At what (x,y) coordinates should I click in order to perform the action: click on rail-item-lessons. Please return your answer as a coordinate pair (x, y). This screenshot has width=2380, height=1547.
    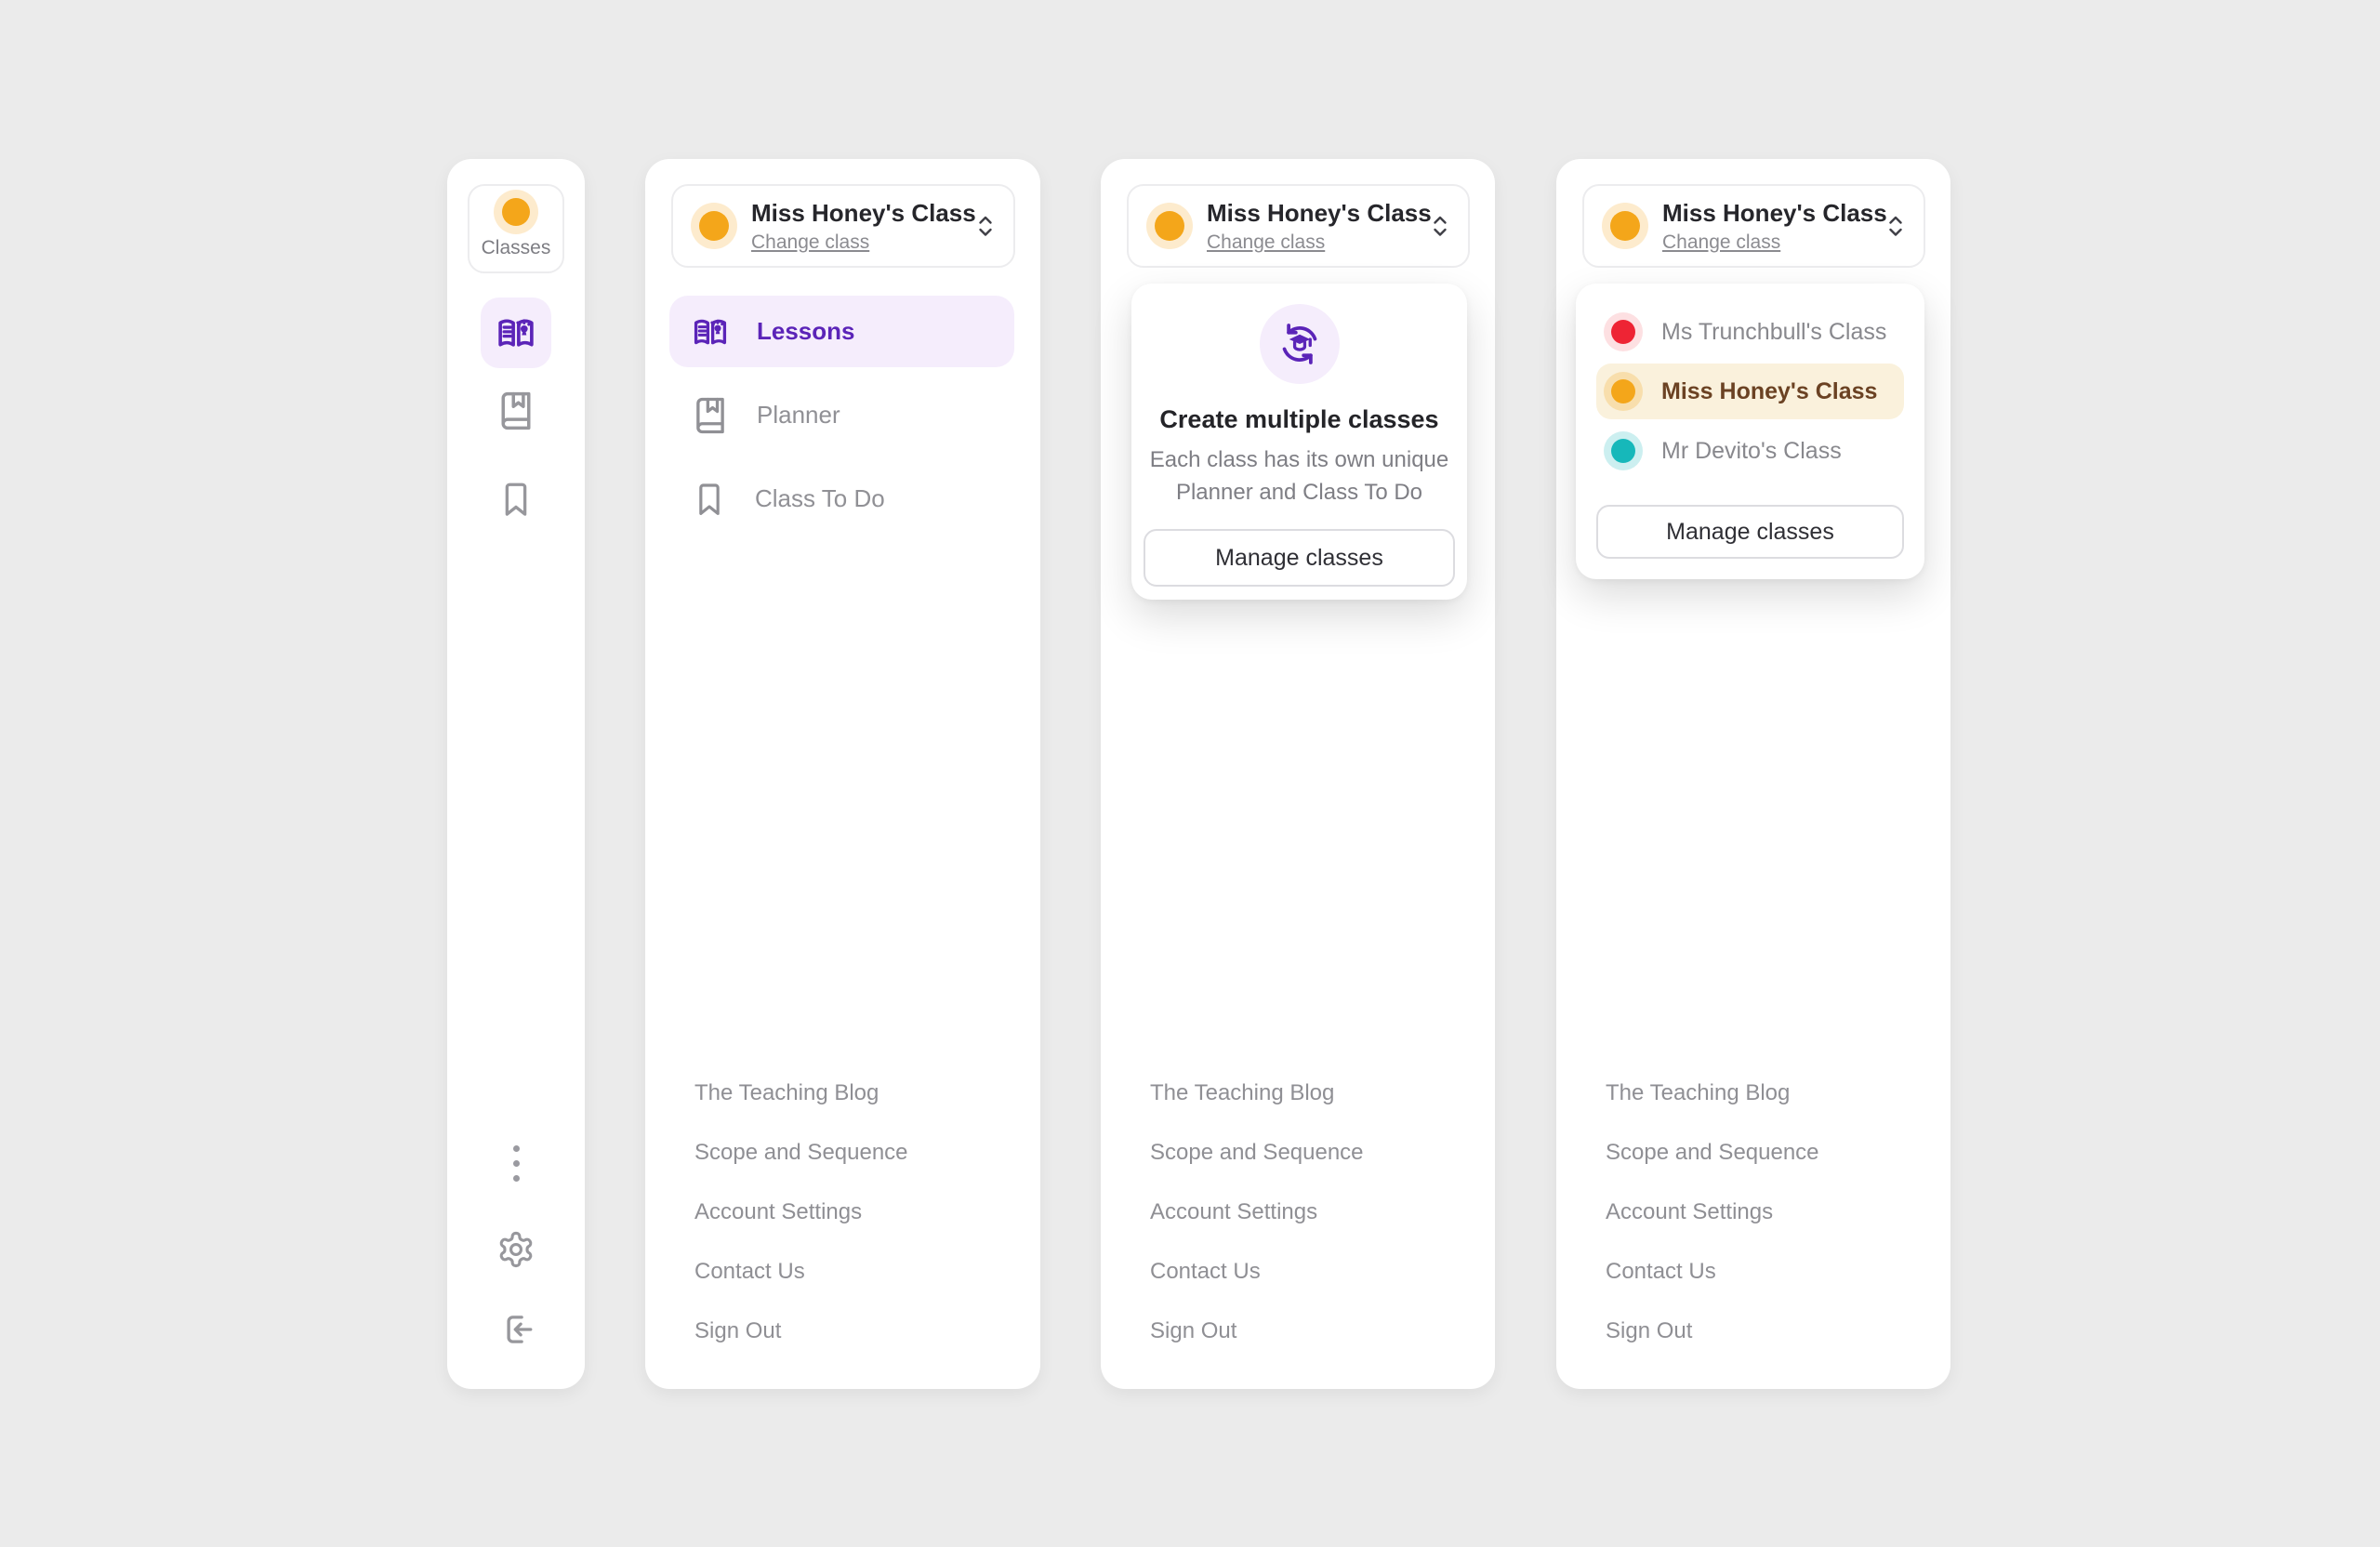
    Looking at the image, I should click on (516, 333).